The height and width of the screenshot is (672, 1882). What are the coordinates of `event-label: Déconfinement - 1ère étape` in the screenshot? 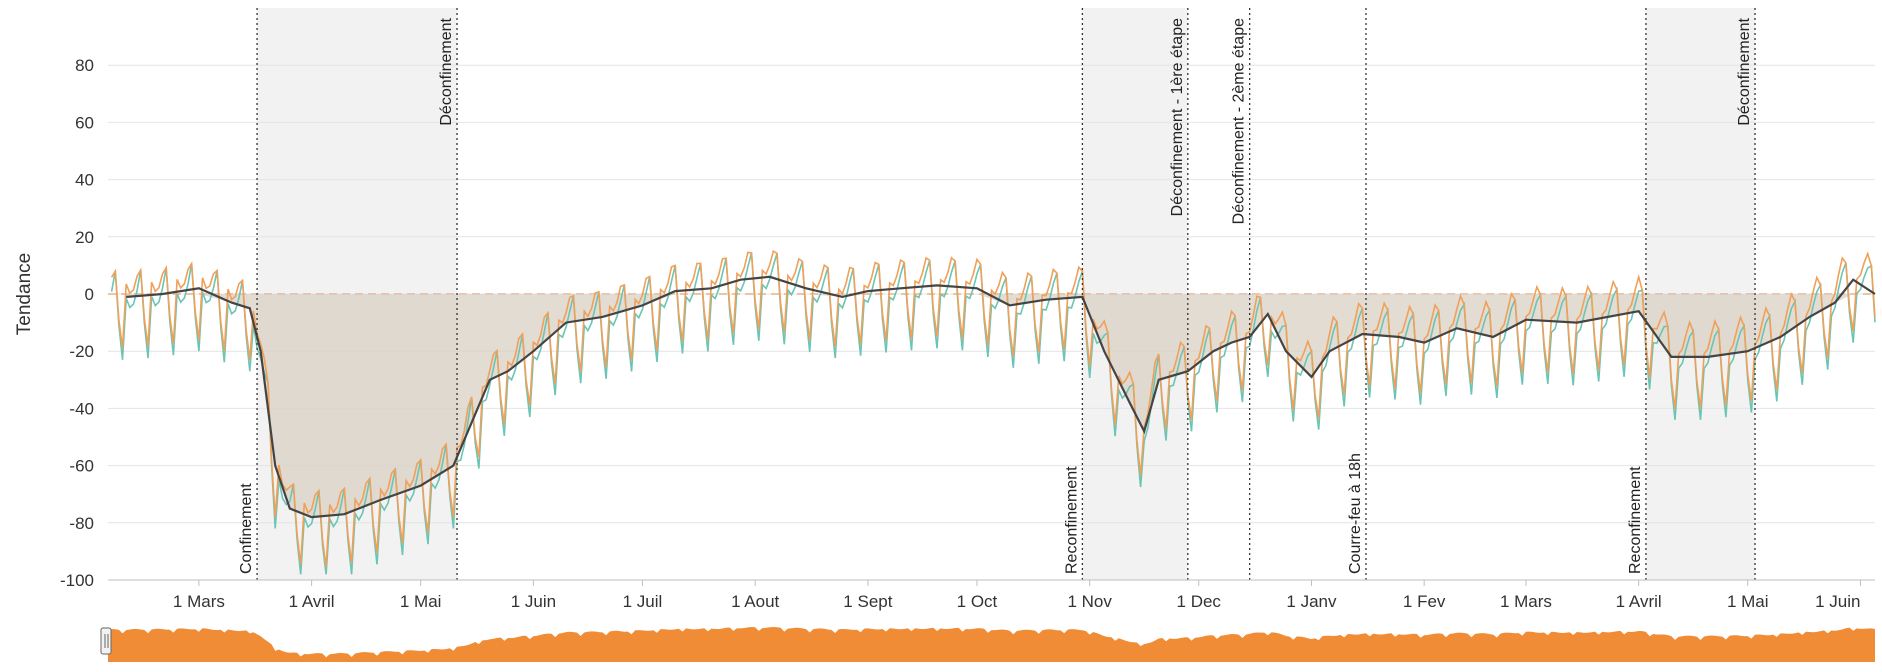 It's located at (1177, 117).